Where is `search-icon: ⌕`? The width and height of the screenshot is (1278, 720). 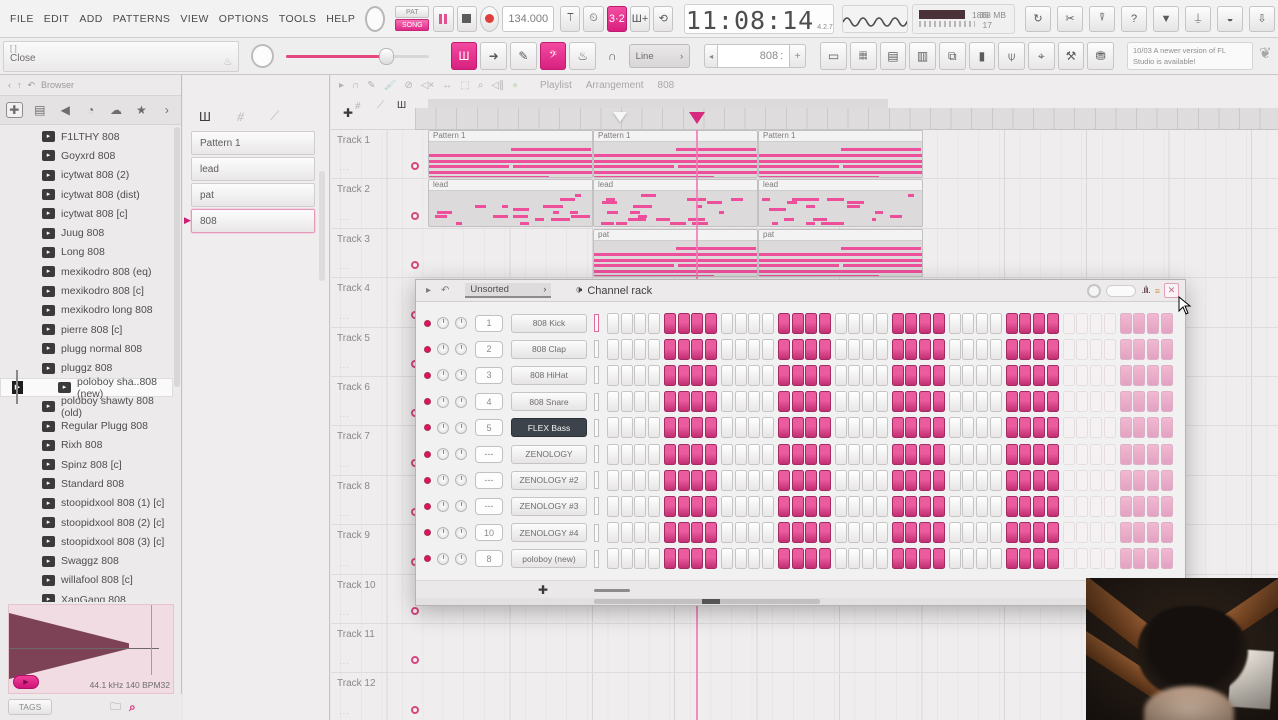 search-icon: ⌕ is located at coordinates (132, 706).